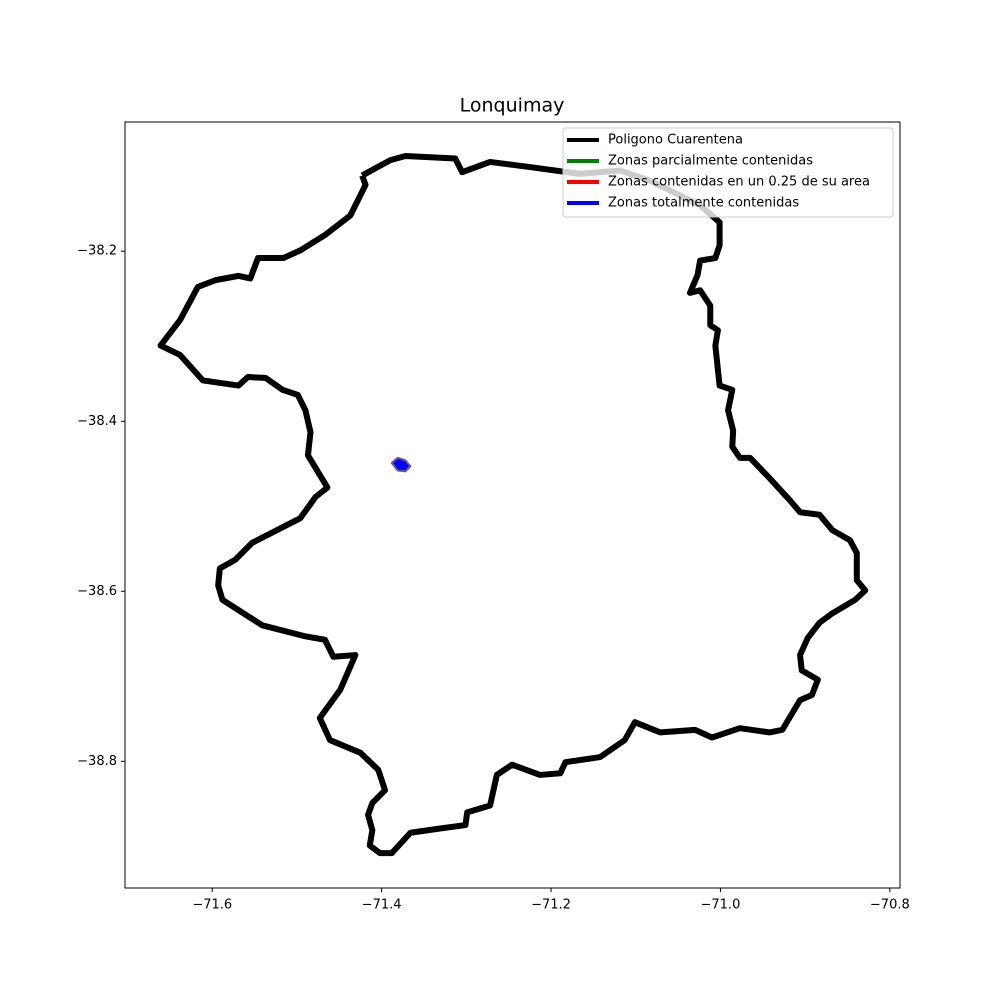 This screenshot has height=1004, width=1000. I want to click on x-tick-label: −71.2, so click(551, 905).